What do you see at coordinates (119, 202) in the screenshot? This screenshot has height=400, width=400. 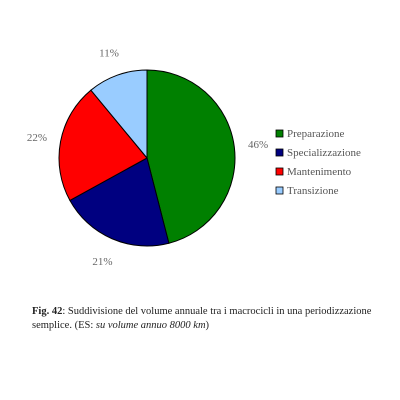 I see `pie-slice-specializzazione` at bounding box center [119, 202].